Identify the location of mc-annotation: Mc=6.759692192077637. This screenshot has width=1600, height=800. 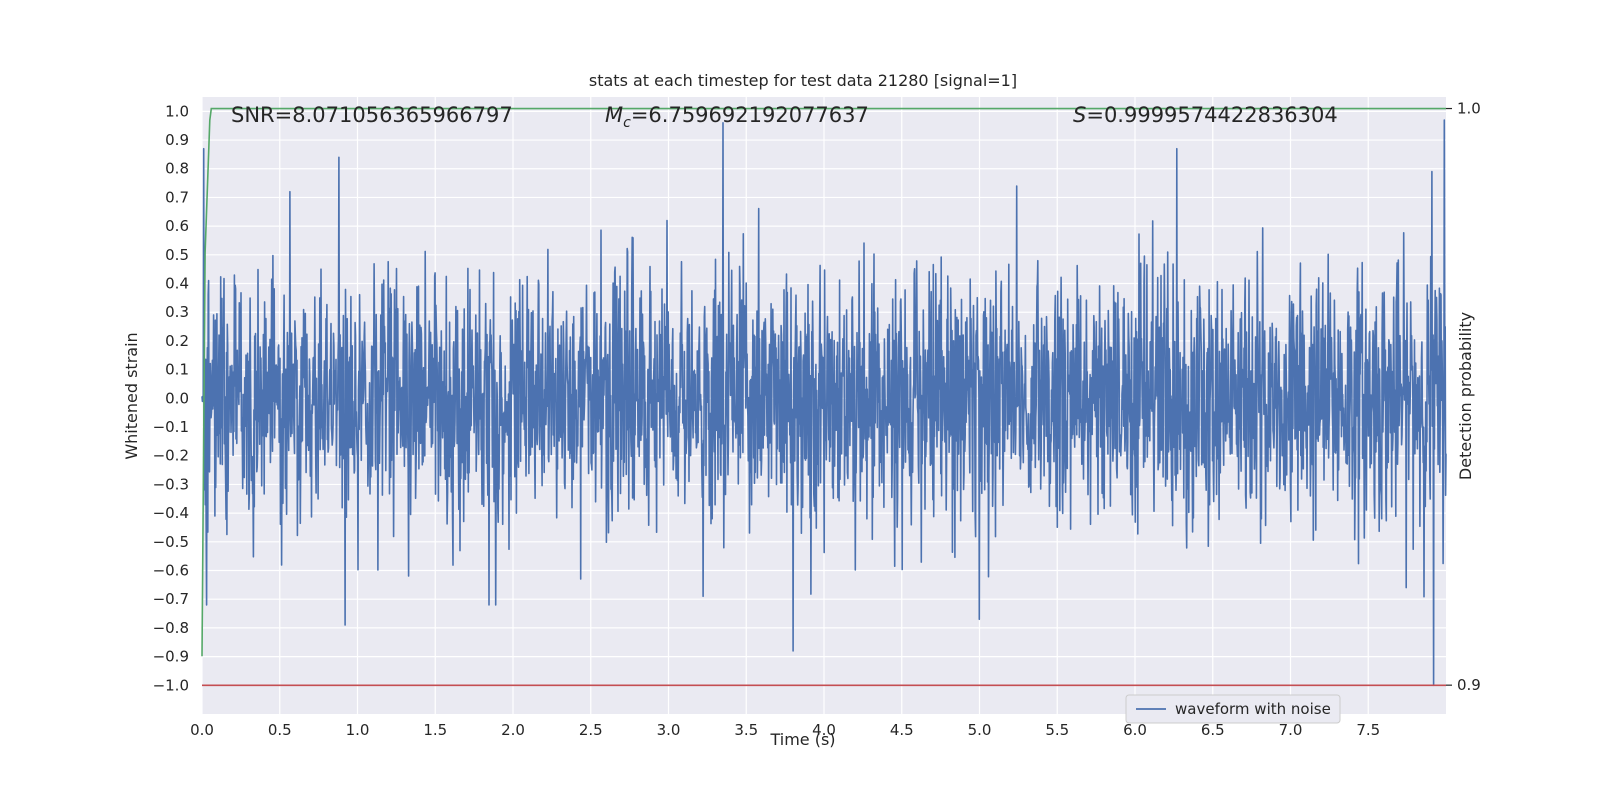
(737, 117).